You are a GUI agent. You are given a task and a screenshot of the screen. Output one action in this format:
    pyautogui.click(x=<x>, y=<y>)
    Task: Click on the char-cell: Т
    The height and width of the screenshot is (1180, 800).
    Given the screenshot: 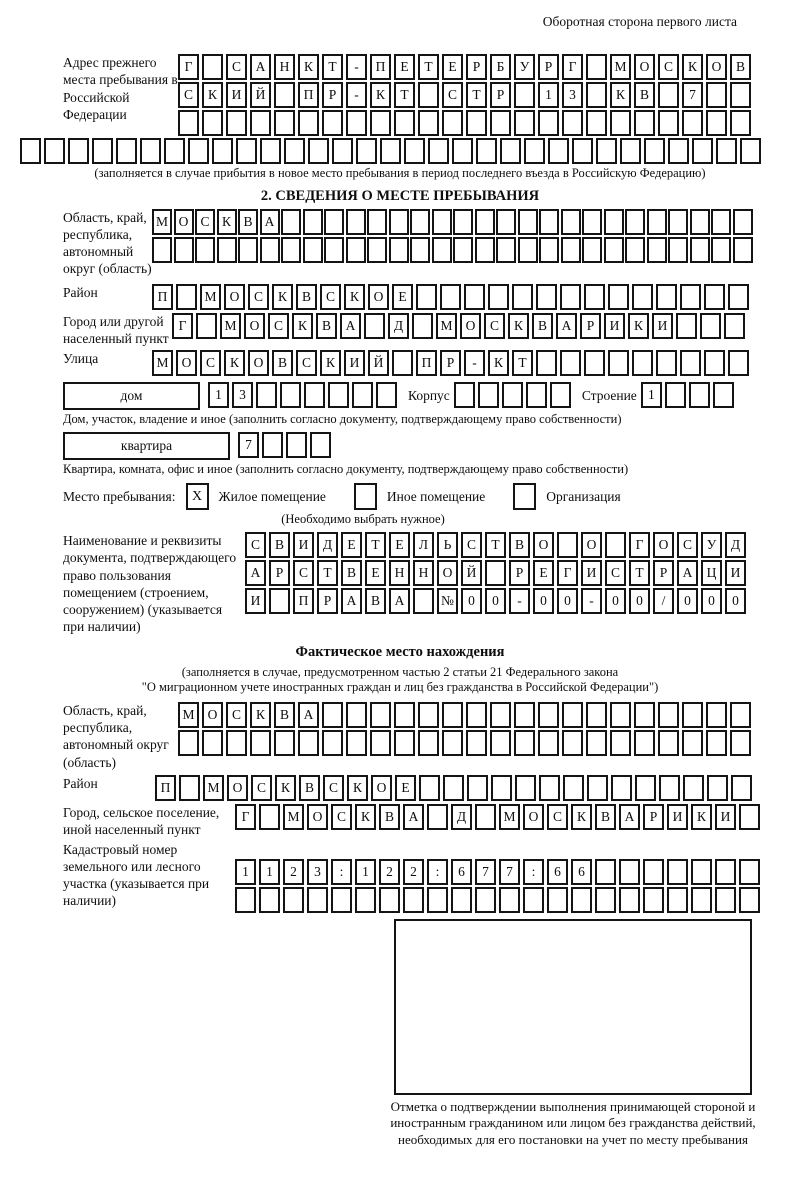 What is the action you would take?
    pyautogui.click(x=327, y=573)
    